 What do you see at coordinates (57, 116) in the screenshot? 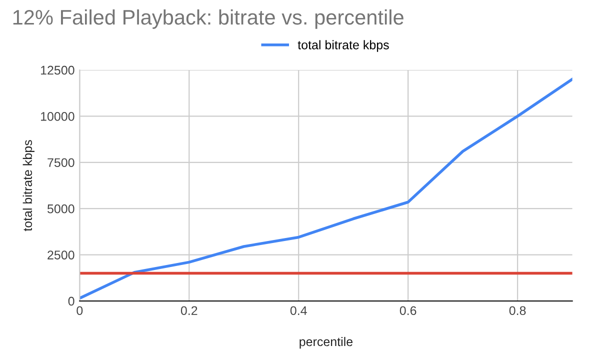
I see `y-tick-label: 10000` at bounding box center [57, 116].